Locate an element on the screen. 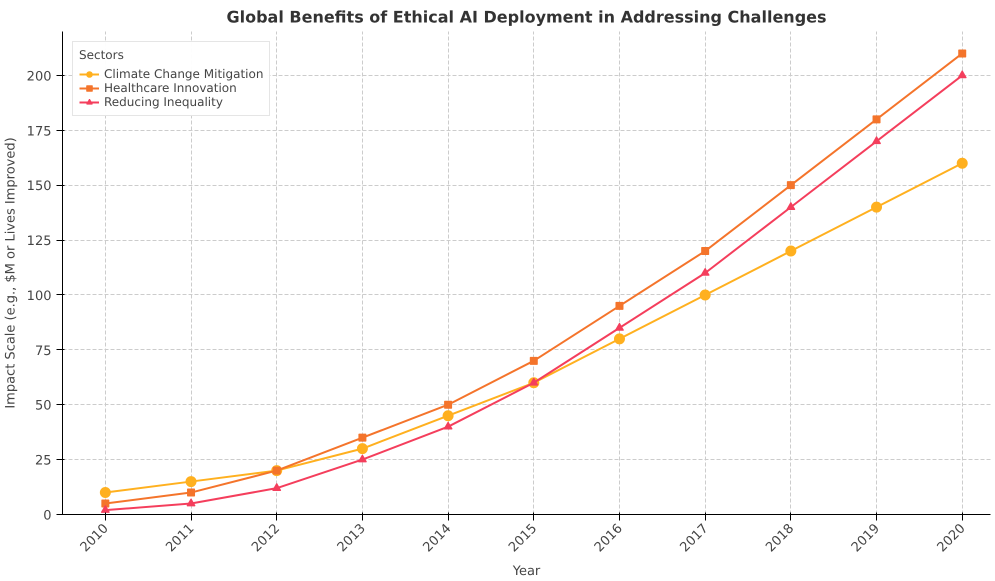  y-tick-label: 50 is located at coordinates (43, 406).